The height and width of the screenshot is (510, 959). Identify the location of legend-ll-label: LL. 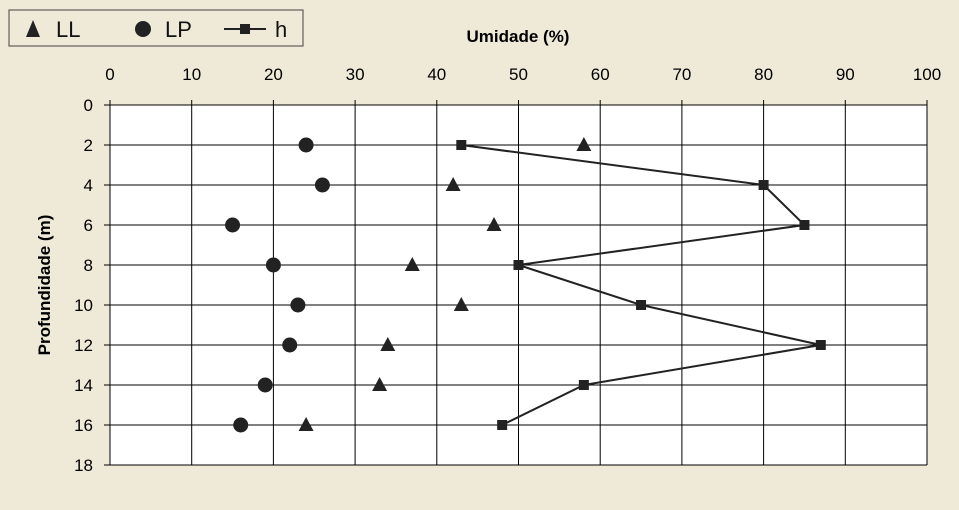
(68, 29).